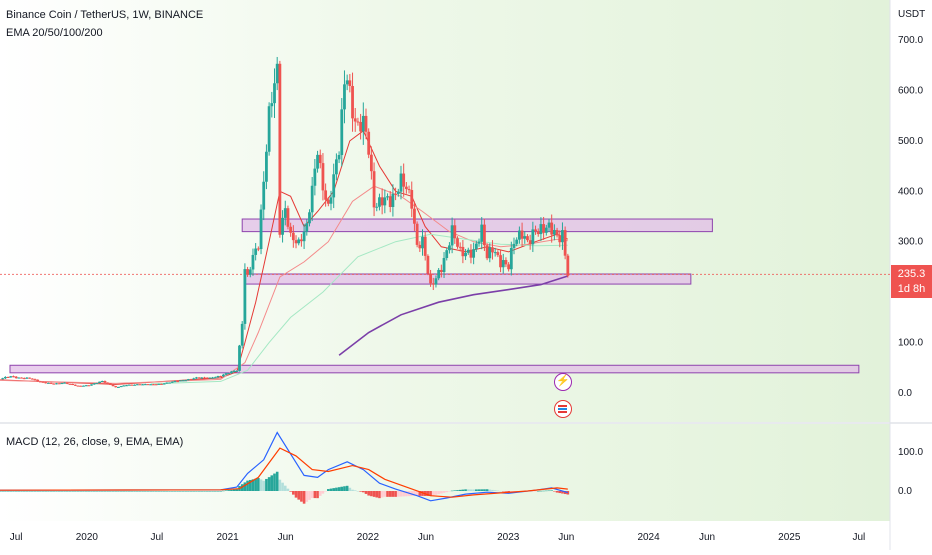 This screenshot has width=932, height=555. I want to click on last-price-tag: 235.3 1d 8h, so click(911, 281).